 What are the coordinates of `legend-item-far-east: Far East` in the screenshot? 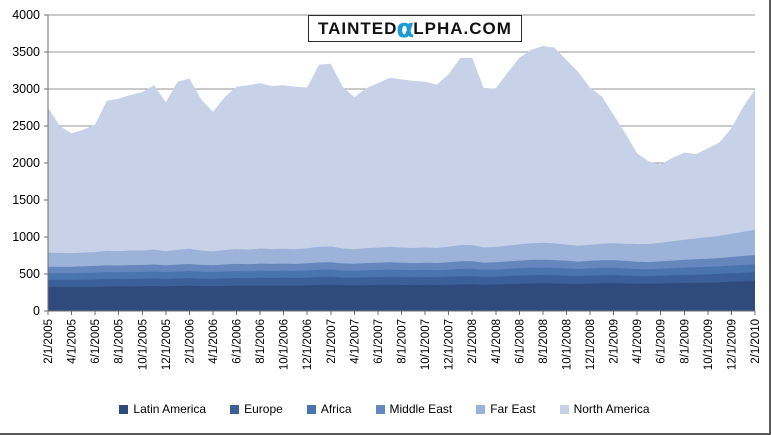 It's located at (506, 409).